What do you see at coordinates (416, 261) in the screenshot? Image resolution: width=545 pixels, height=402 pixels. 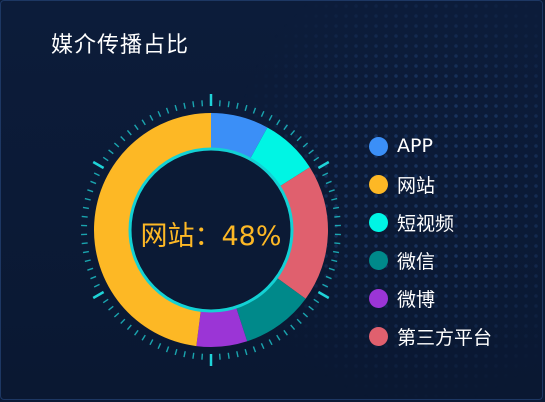 I see `legend-label: 微信` at bounding box center [416, 261].